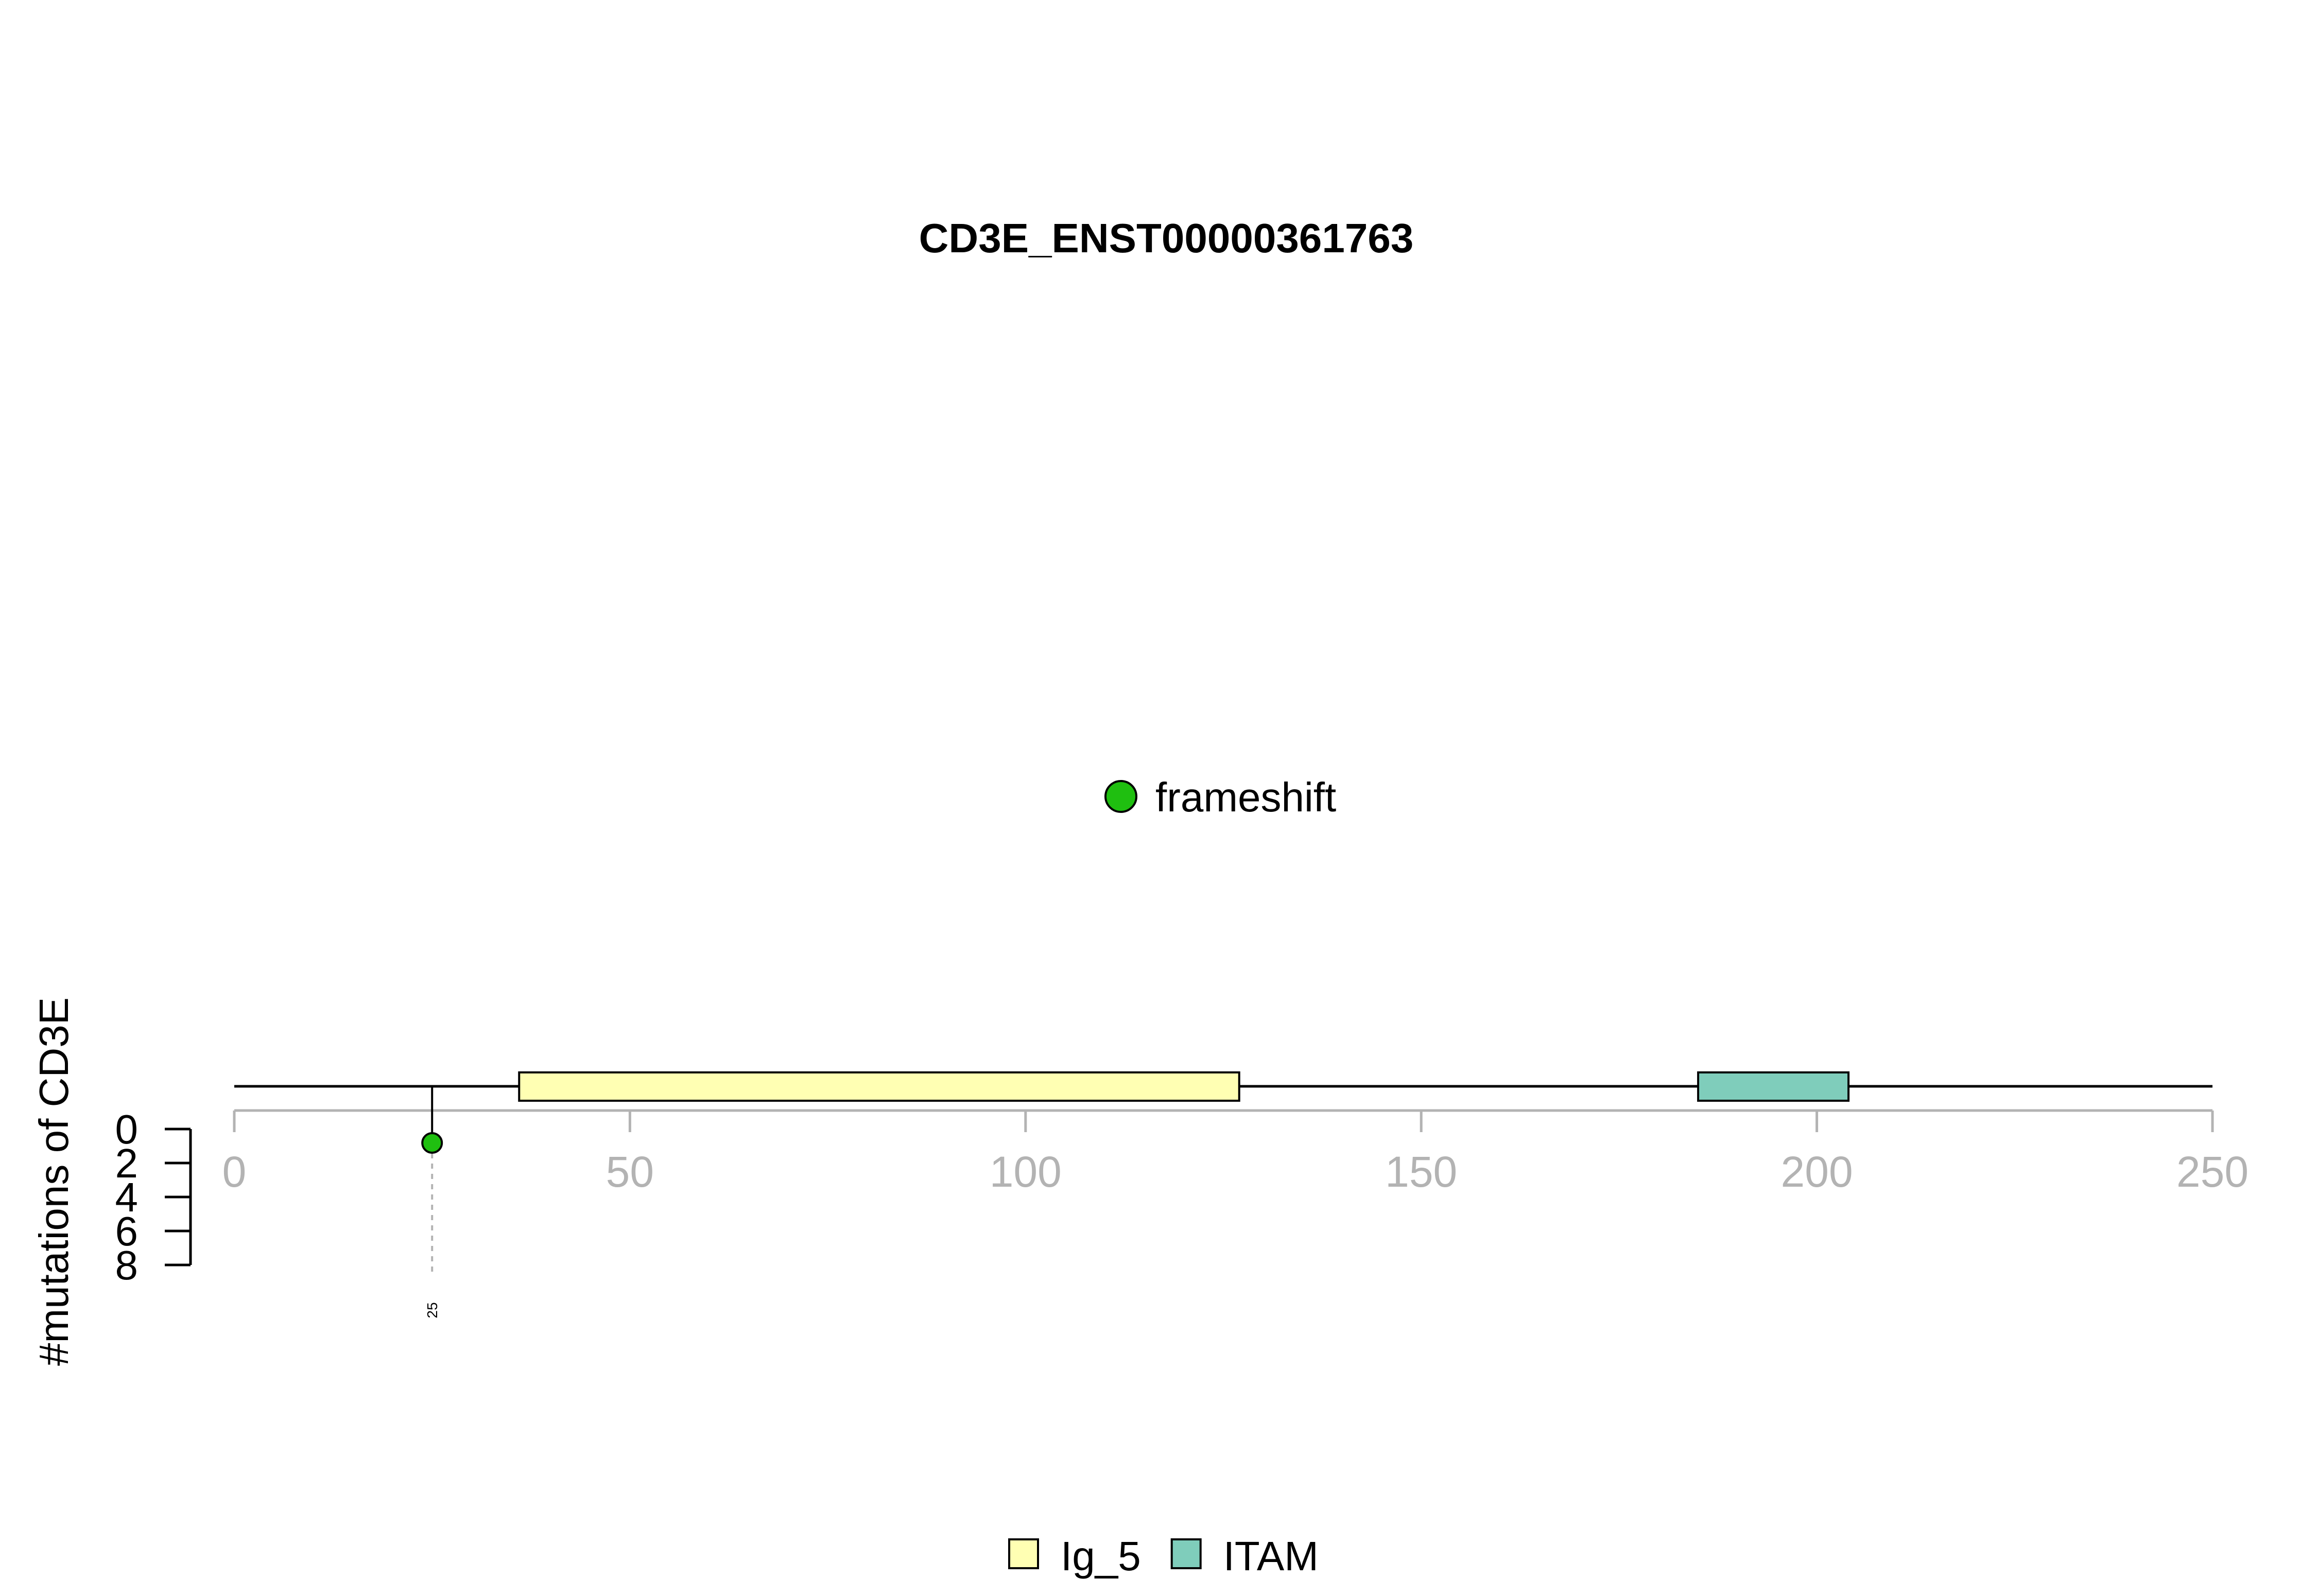 Image resolution: width=2317 pixels, height=1596 pixels. I want to click on mutation-lollipops: 25, so click(432, 1203).